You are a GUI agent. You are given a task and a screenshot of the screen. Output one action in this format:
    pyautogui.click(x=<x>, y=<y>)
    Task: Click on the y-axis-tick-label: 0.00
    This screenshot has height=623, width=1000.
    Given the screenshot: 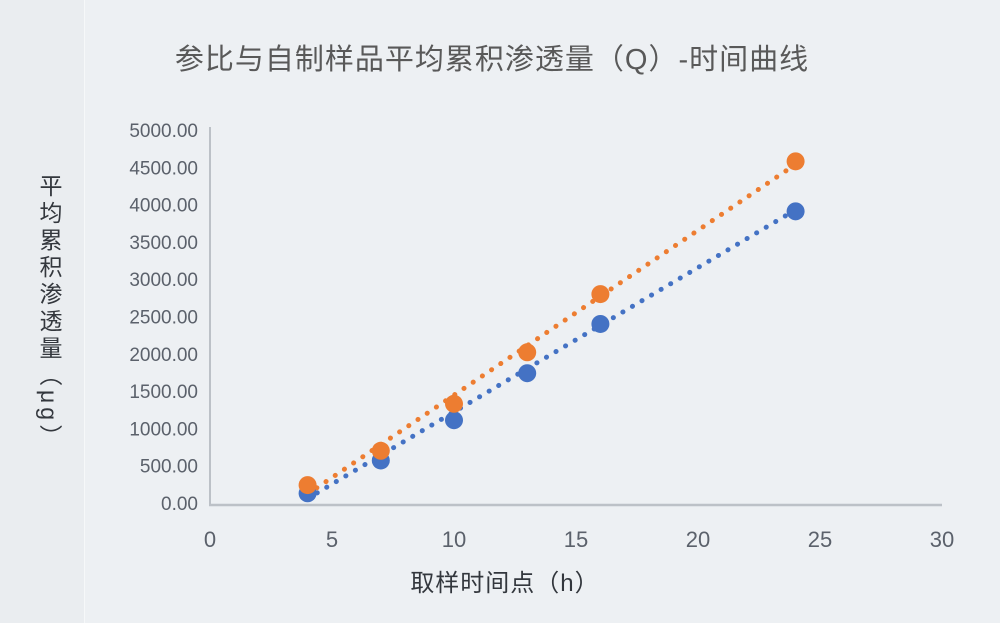 What is the action you would take?
    pyautogui.click(x=179, y=504)
    